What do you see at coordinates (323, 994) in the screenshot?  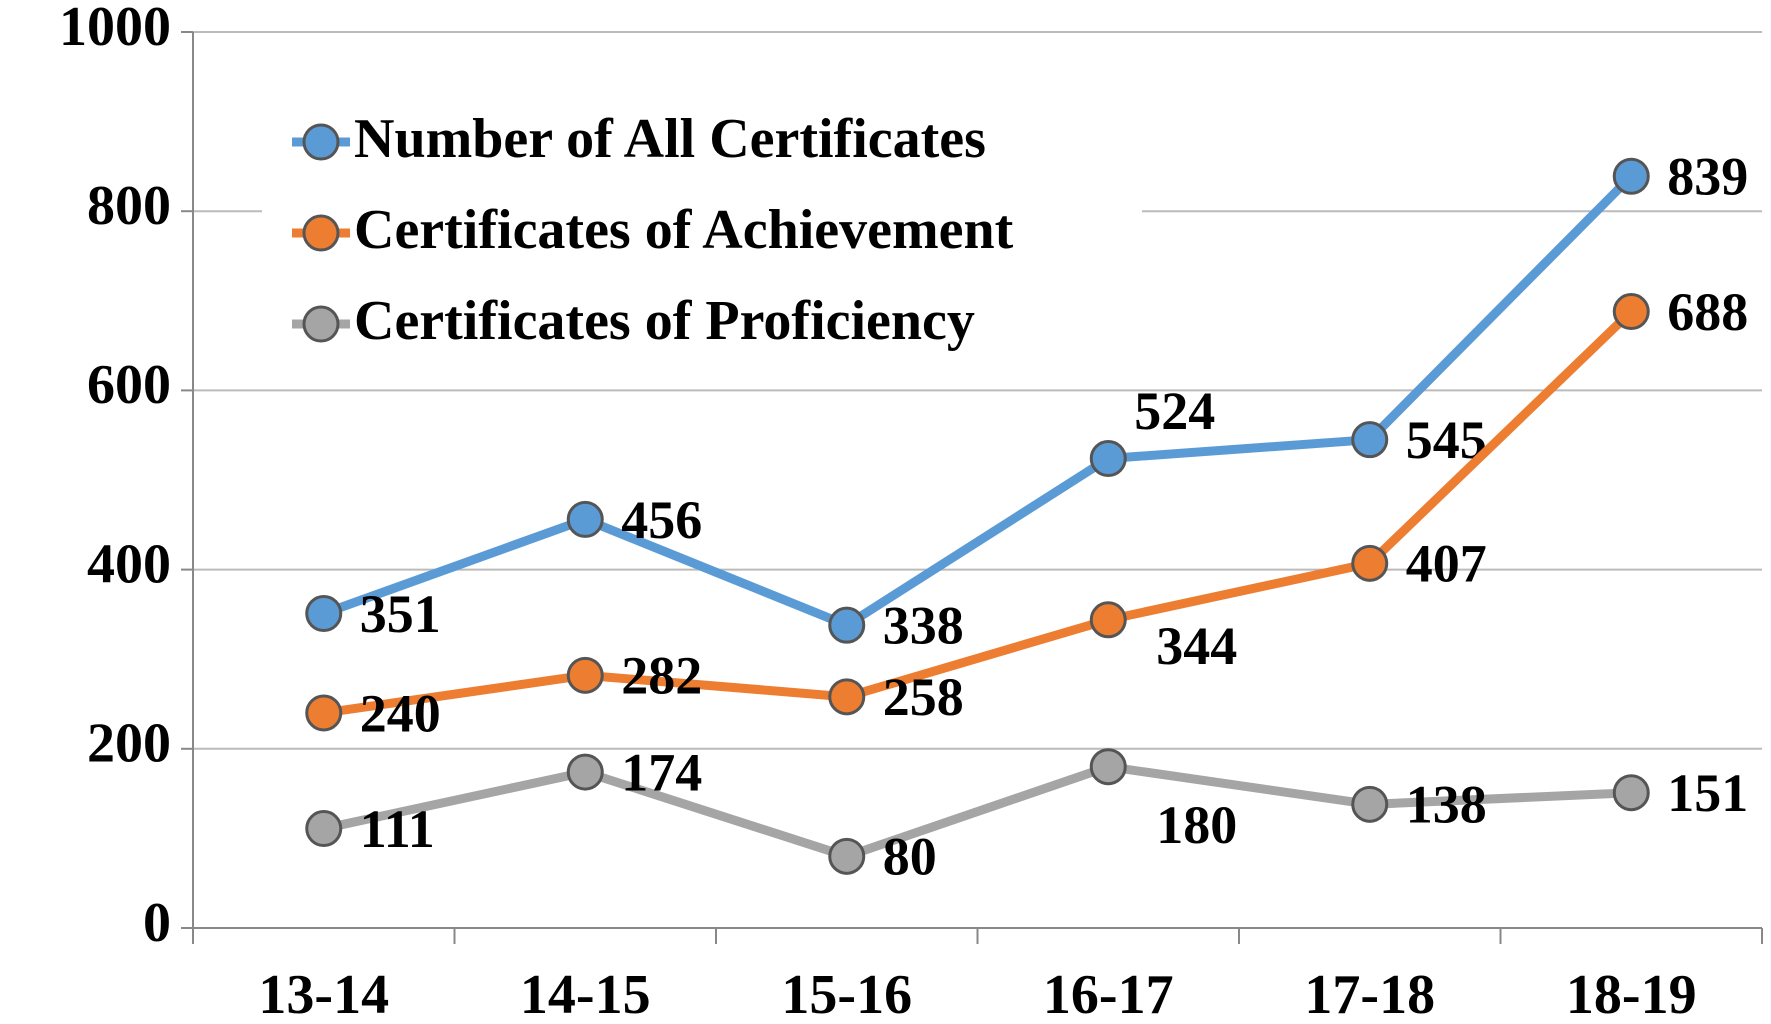 I see `x-tick-label: 13-14` at bounding box center [323, 994].